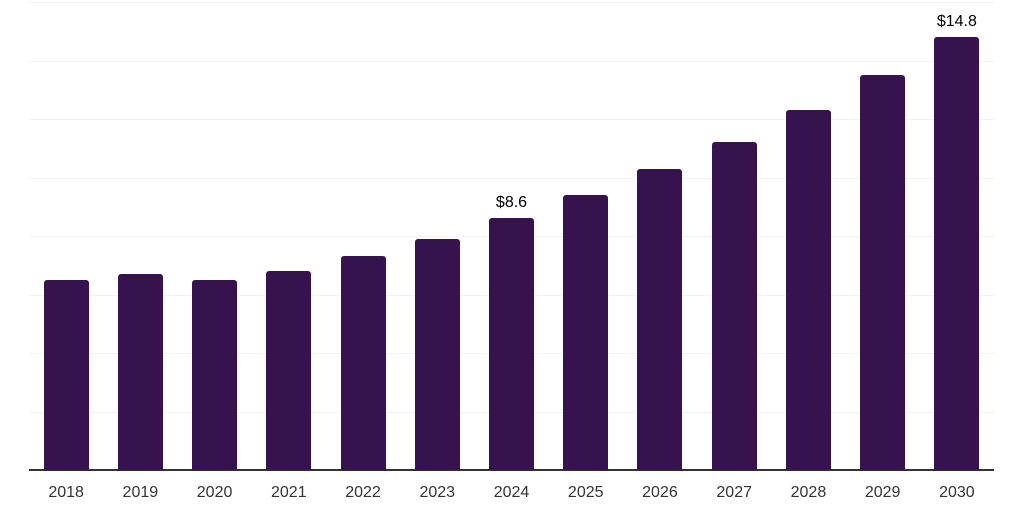  Describe the element at coordinates (585, 492) in the screenshot. I see `x-tick-2025: 2025` at that location.